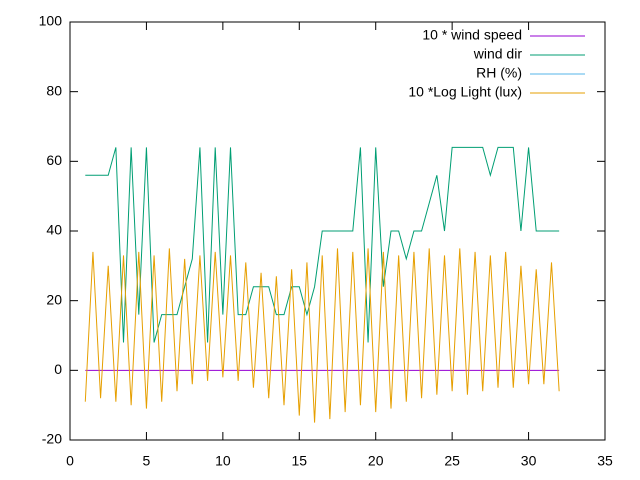  What do you see at coordinates (529, 461) in the screenshot?
I see `x-tick-label: 30` at bounding box center [529, 461].